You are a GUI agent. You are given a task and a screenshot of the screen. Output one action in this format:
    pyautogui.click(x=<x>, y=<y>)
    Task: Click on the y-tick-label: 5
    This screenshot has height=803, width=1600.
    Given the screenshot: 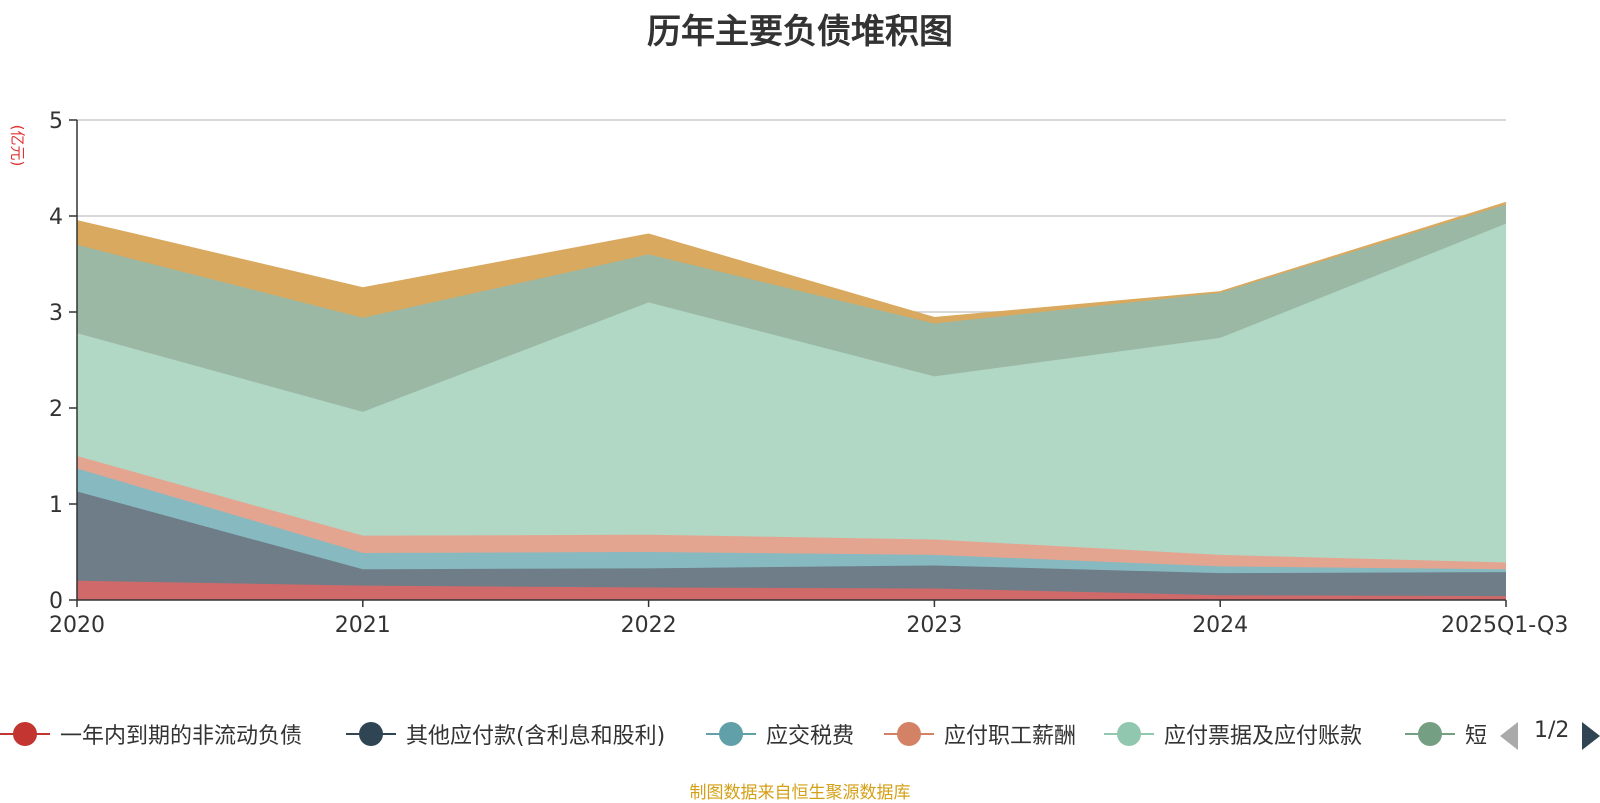 What is the action you would take?
    pyautogui.click(x=56, y=121)
    